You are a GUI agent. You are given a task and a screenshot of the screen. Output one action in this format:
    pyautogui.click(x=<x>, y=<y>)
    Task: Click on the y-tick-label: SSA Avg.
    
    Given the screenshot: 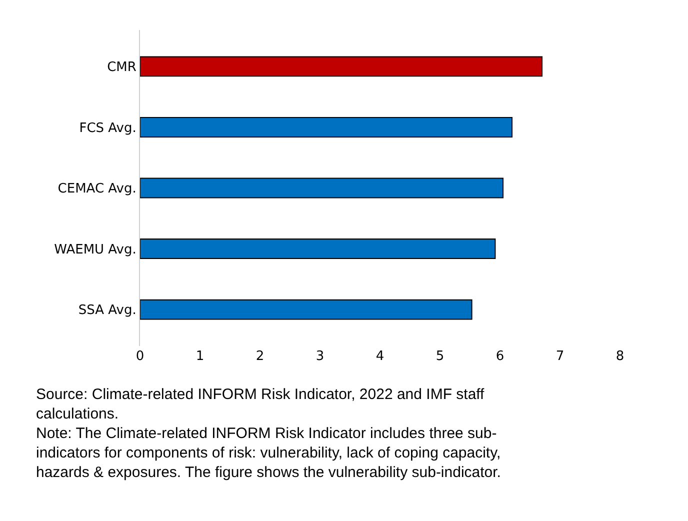 What is the action you would take?
    pyautogui.click(x=107, y=310)
    